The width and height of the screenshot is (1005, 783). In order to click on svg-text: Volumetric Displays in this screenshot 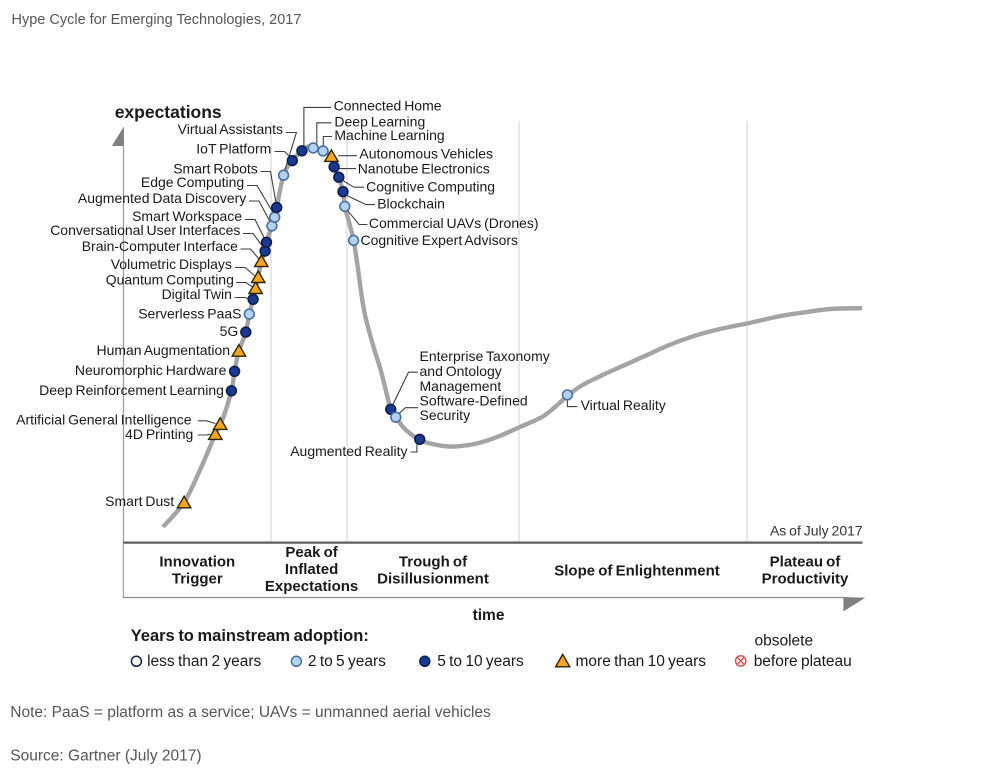, I will do `click(171, 264)`.